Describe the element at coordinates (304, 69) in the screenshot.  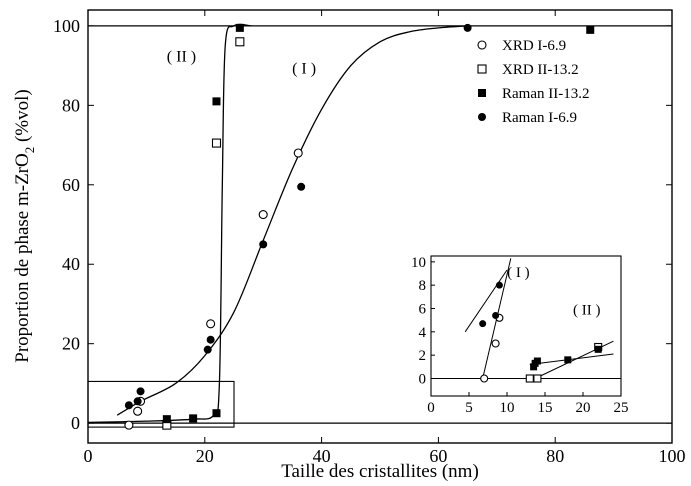
I see `curve-label-1: ( I )` at that location.